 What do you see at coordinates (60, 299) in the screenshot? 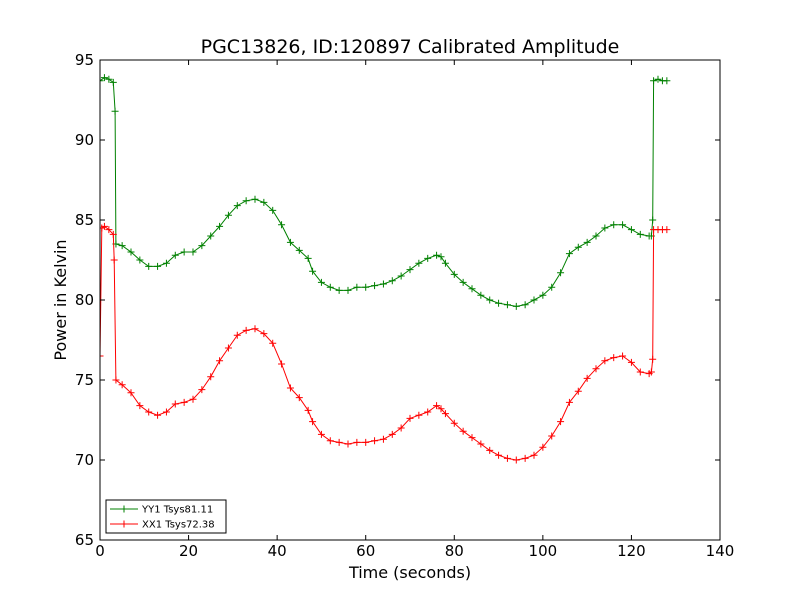
I see `y-axis-label: Power in Kelvin` at bounding box center [60, 299].